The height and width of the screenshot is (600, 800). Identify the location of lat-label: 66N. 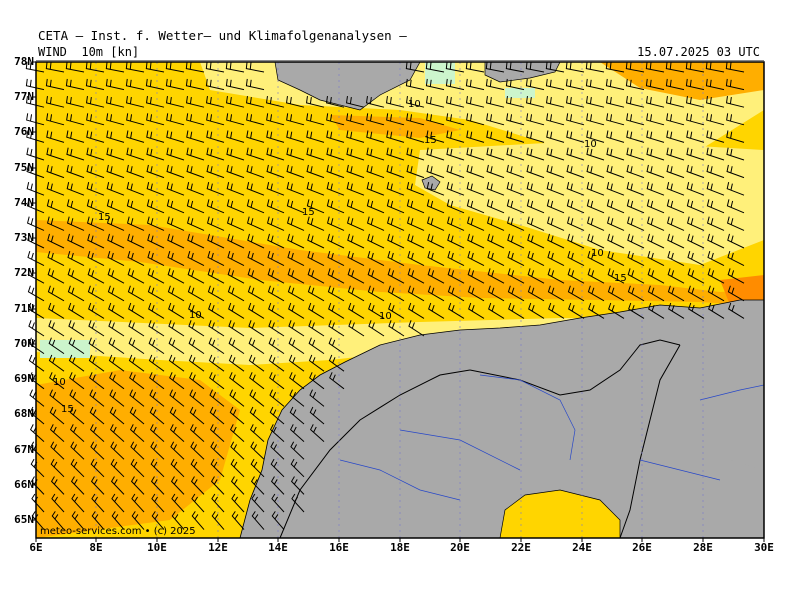
(24, 484).